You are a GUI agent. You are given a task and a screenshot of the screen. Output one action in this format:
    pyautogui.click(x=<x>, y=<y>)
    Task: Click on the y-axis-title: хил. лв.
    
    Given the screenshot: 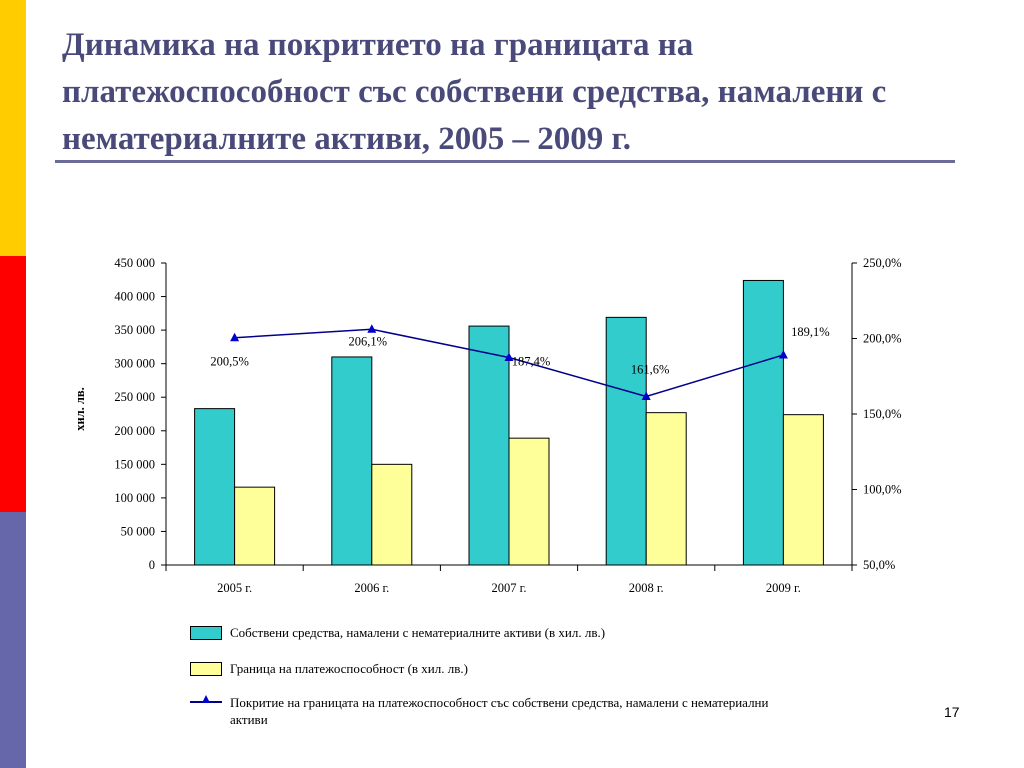 What is the action you would take?
    pyautogui.click(x=80, y=409)
    